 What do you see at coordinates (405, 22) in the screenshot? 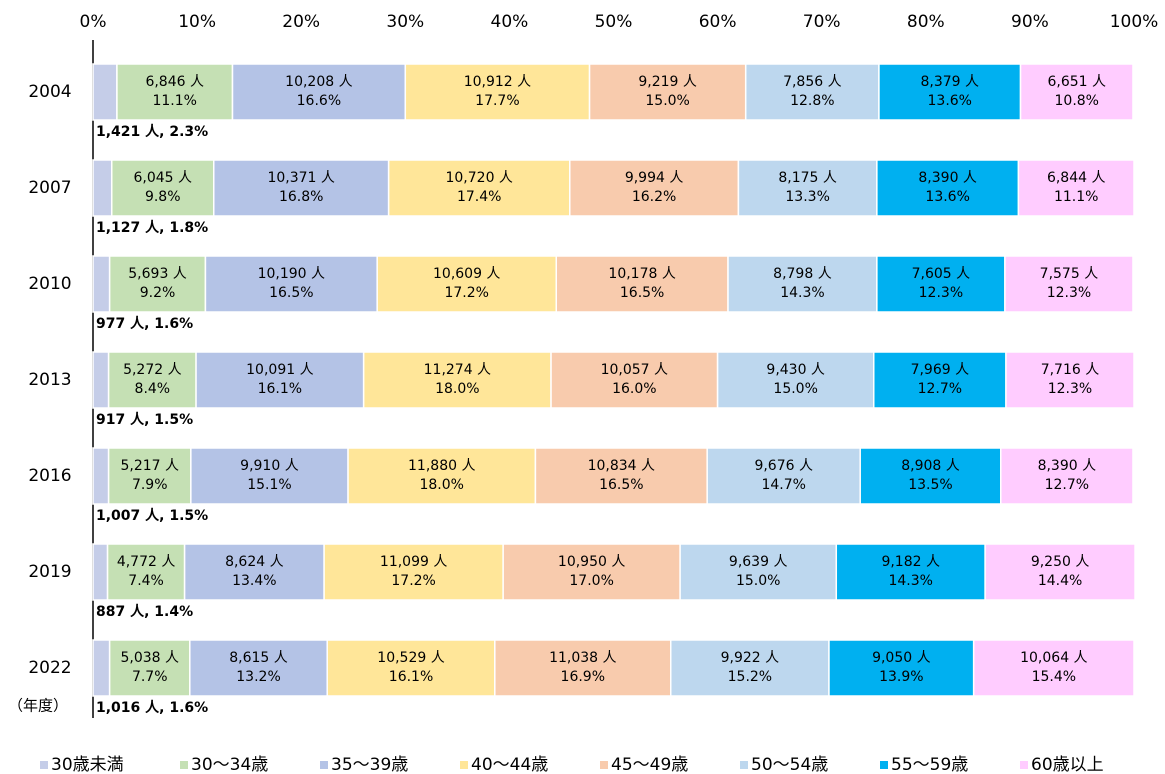
I see `x-tick-label: 30%` at bounding box center [405, 22].